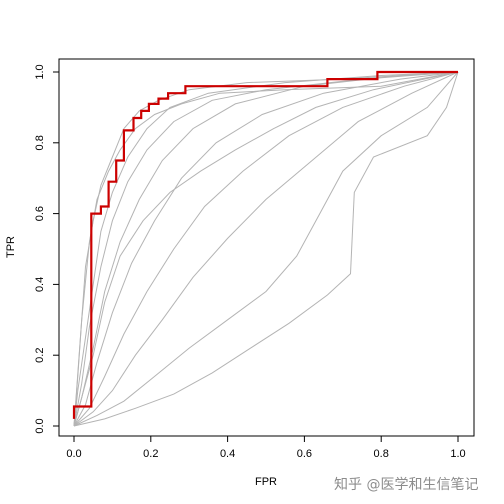 Image resolution: width=504 pixels, height=504 pixels. What do you see at coordinates (40, 142) in the screenshot?
I see `y-tick-label: 0.8` at bounding box center [40, 142].